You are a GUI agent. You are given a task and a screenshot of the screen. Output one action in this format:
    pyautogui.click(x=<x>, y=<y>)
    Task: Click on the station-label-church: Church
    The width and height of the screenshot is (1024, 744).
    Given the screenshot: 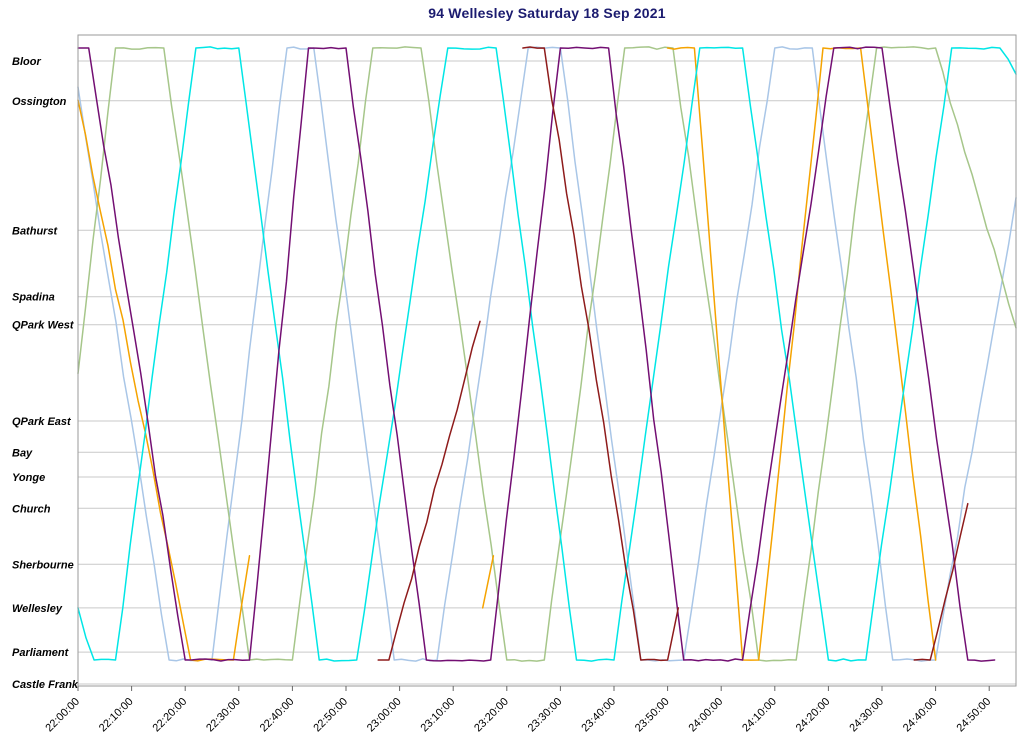 What is the action you would take?
    pyautogui.click(x=31, y=509)
    